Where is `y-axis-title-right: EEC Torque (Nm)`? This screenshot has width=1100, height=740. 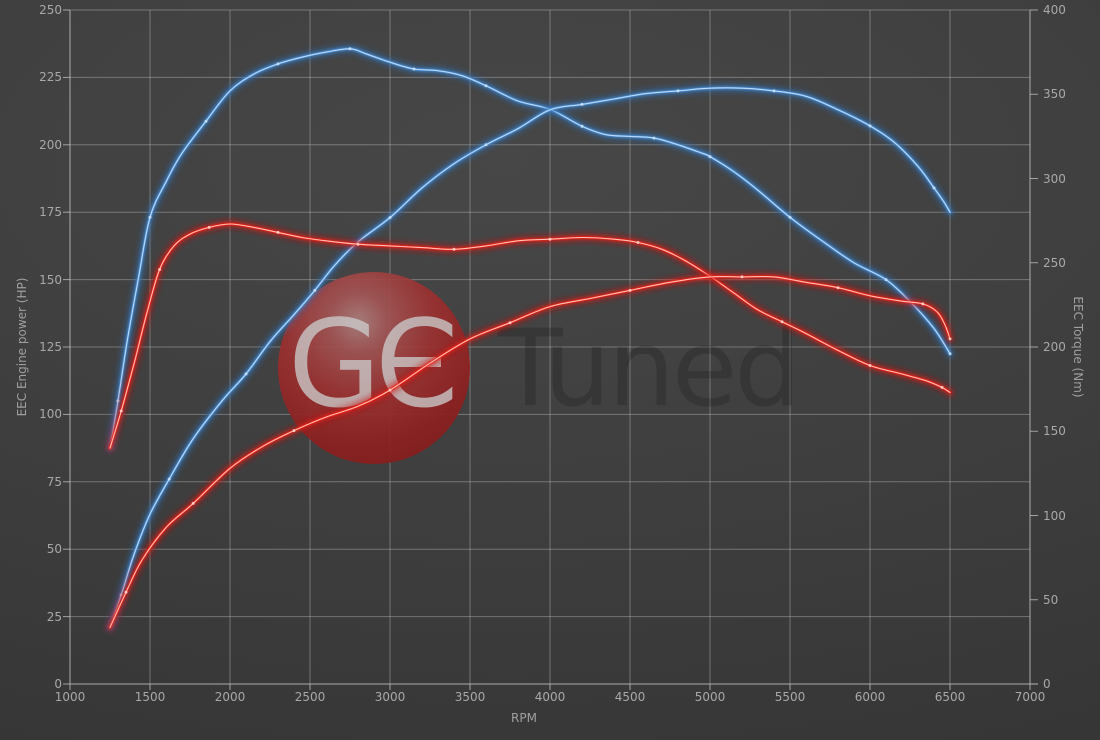 y-axis-title-right: EEC Torque (Nm) is located at coordinates (1078, 347).